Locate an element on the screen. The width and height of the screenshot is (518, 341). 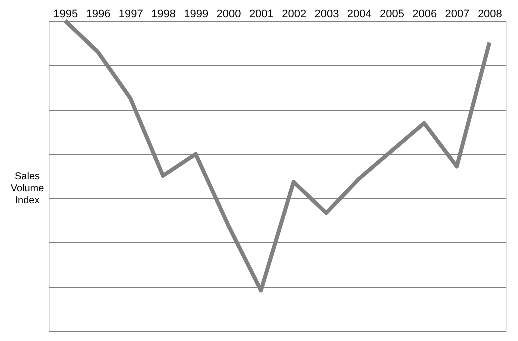
x-tick-label: 2006 is located at coordinates (425, 14).